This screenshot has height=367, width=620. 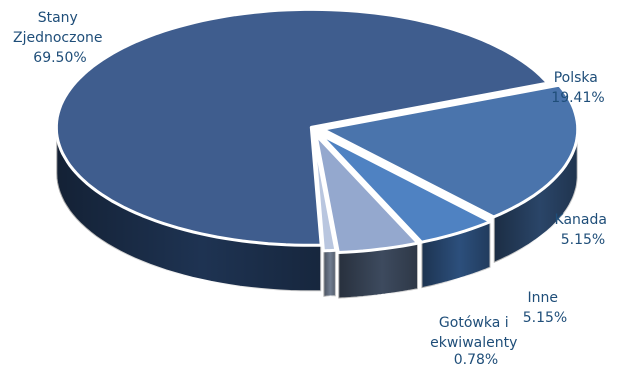 What do you see at coordinates (59, 58) in the screenshot?
I see `label-stany-value: 69.50%` at bounding box center [59, 58].